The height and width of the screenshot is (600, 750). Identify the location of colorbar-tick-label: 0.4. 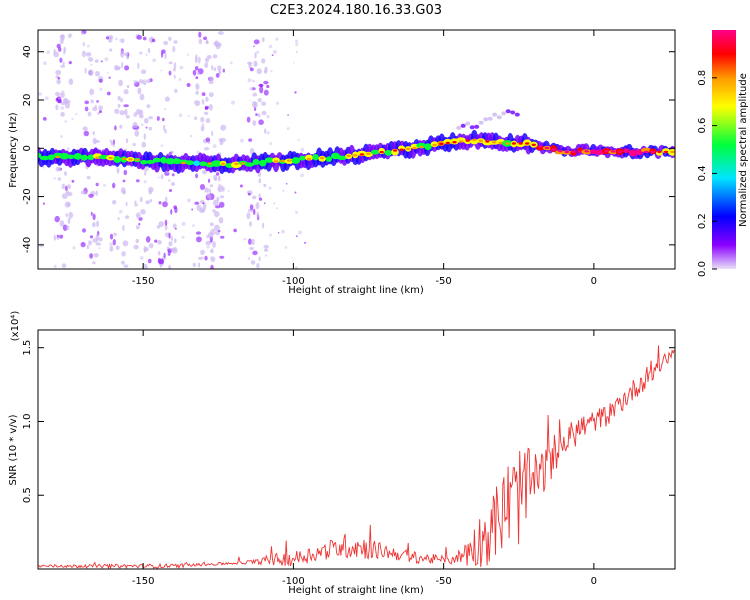
(702, 173).